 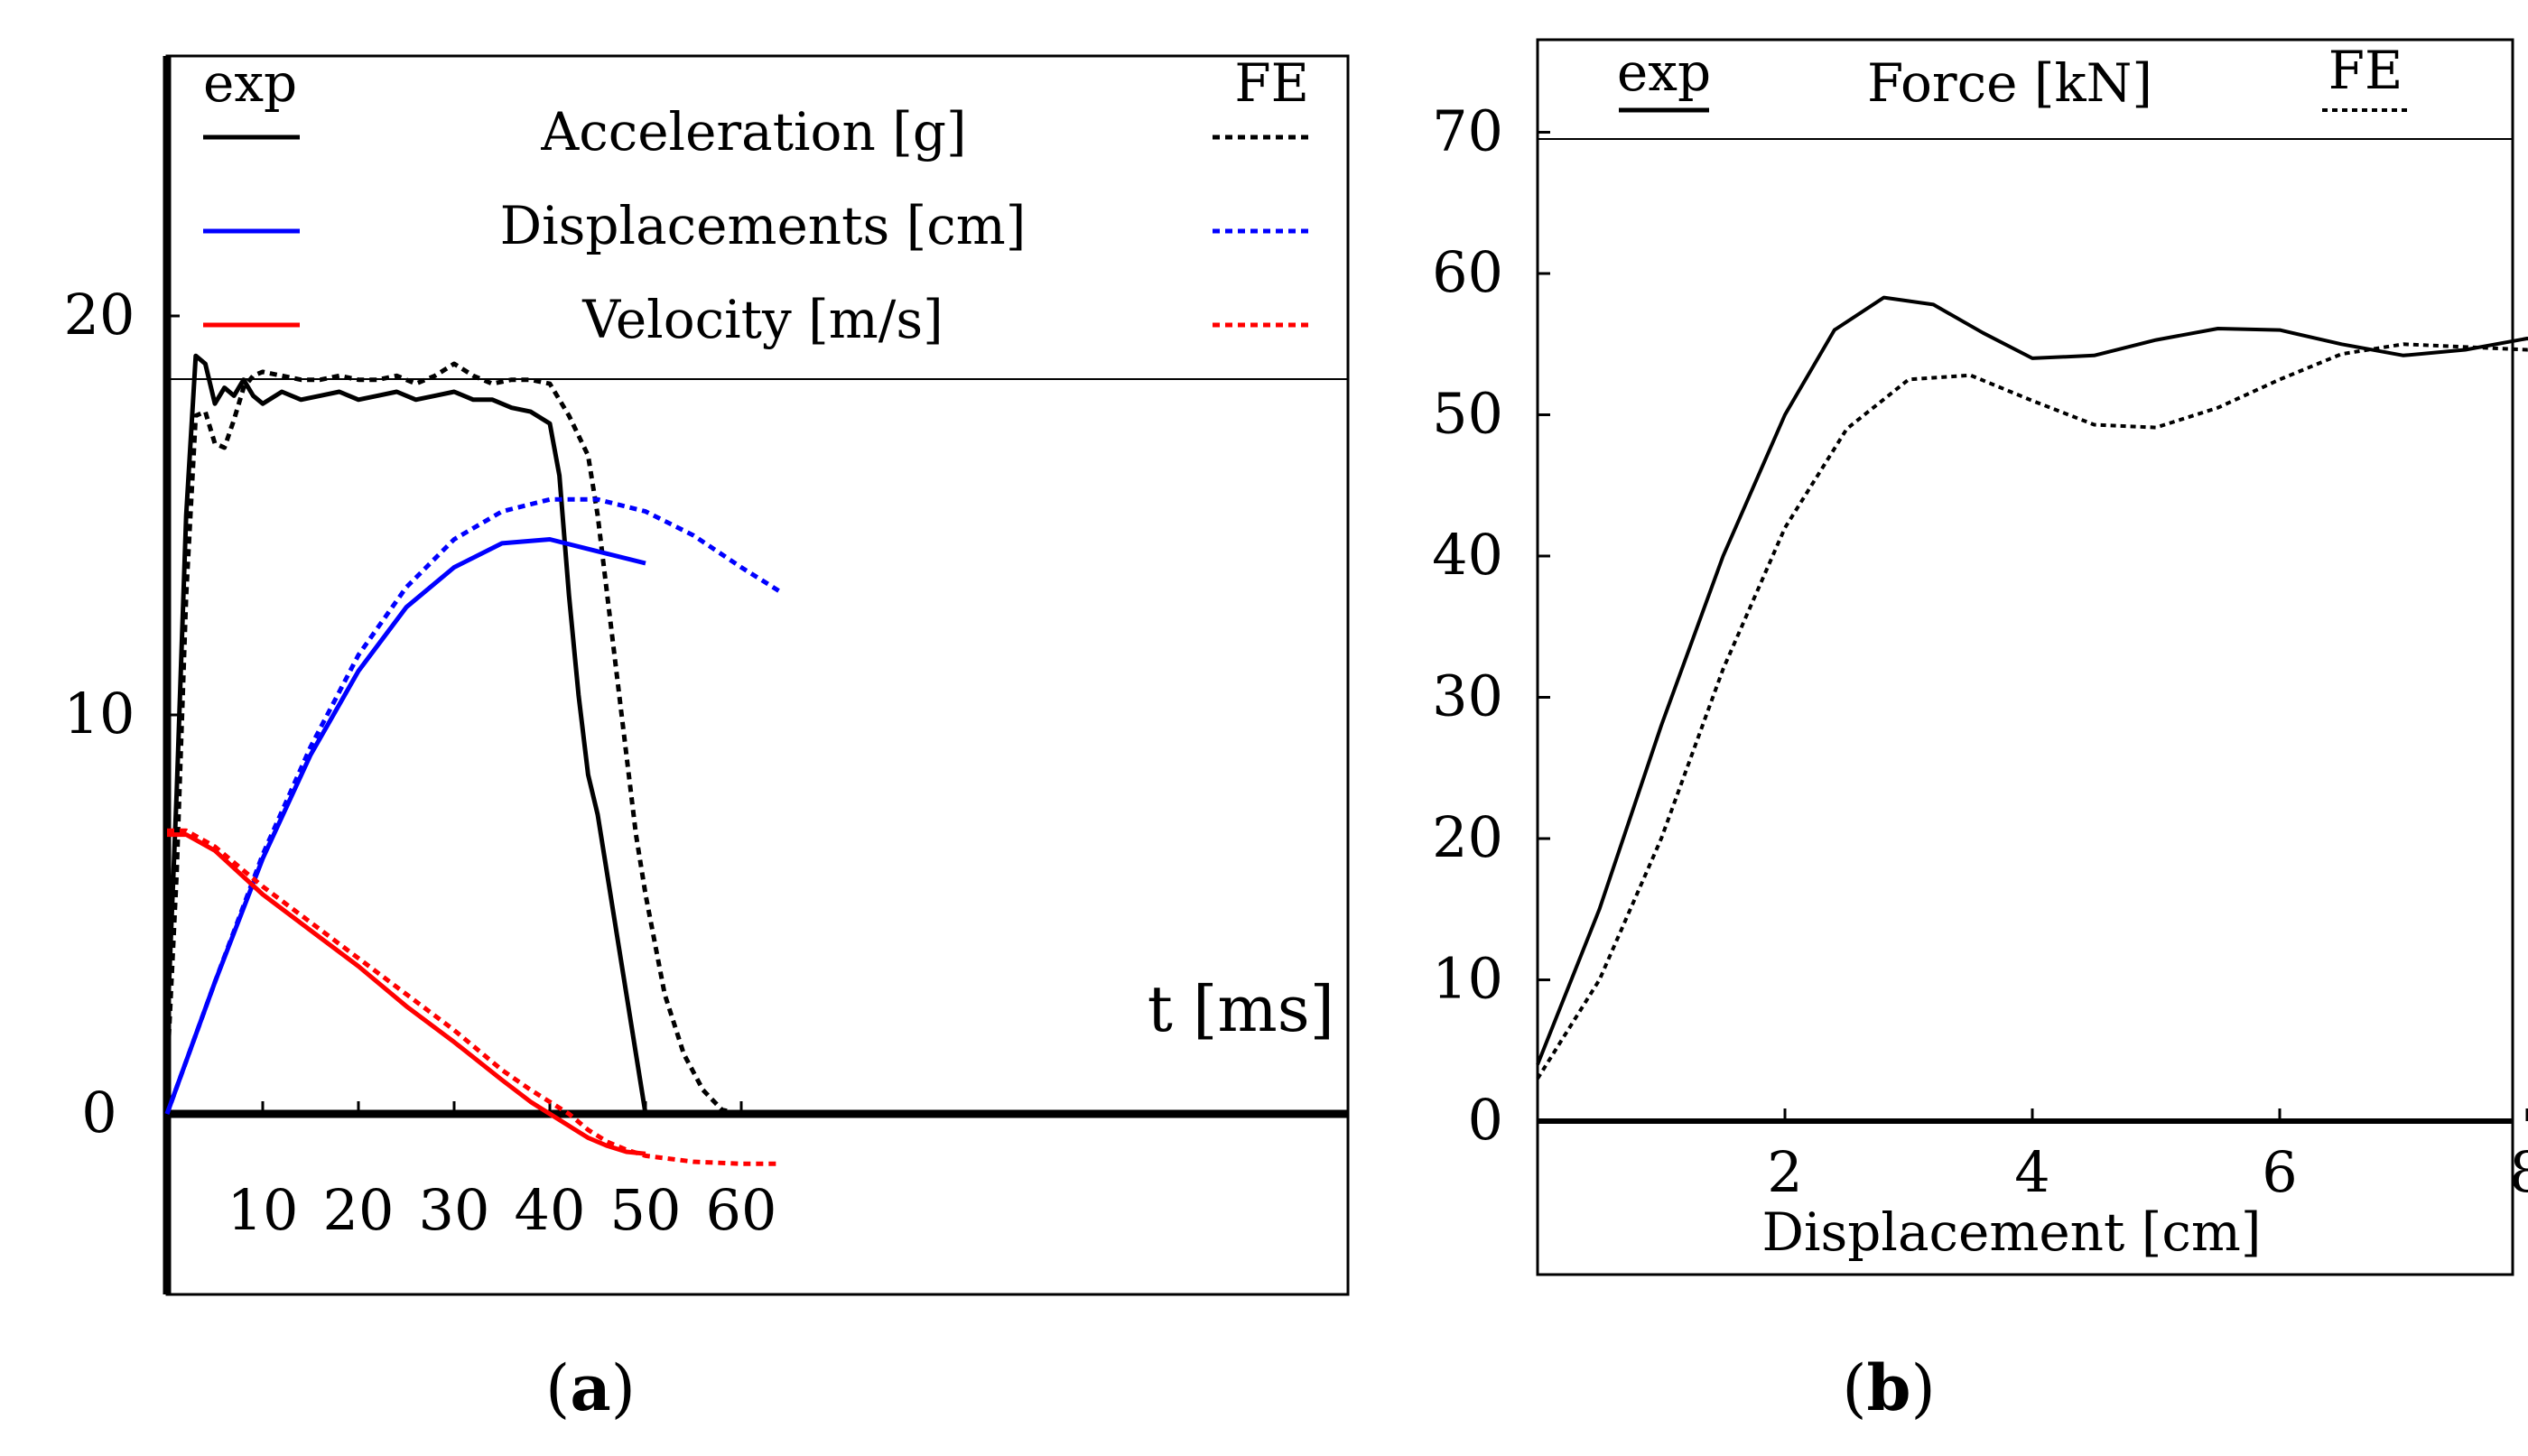 I want to click on series-line-a-acceleration-g-exp, so click(x=406, y=734).